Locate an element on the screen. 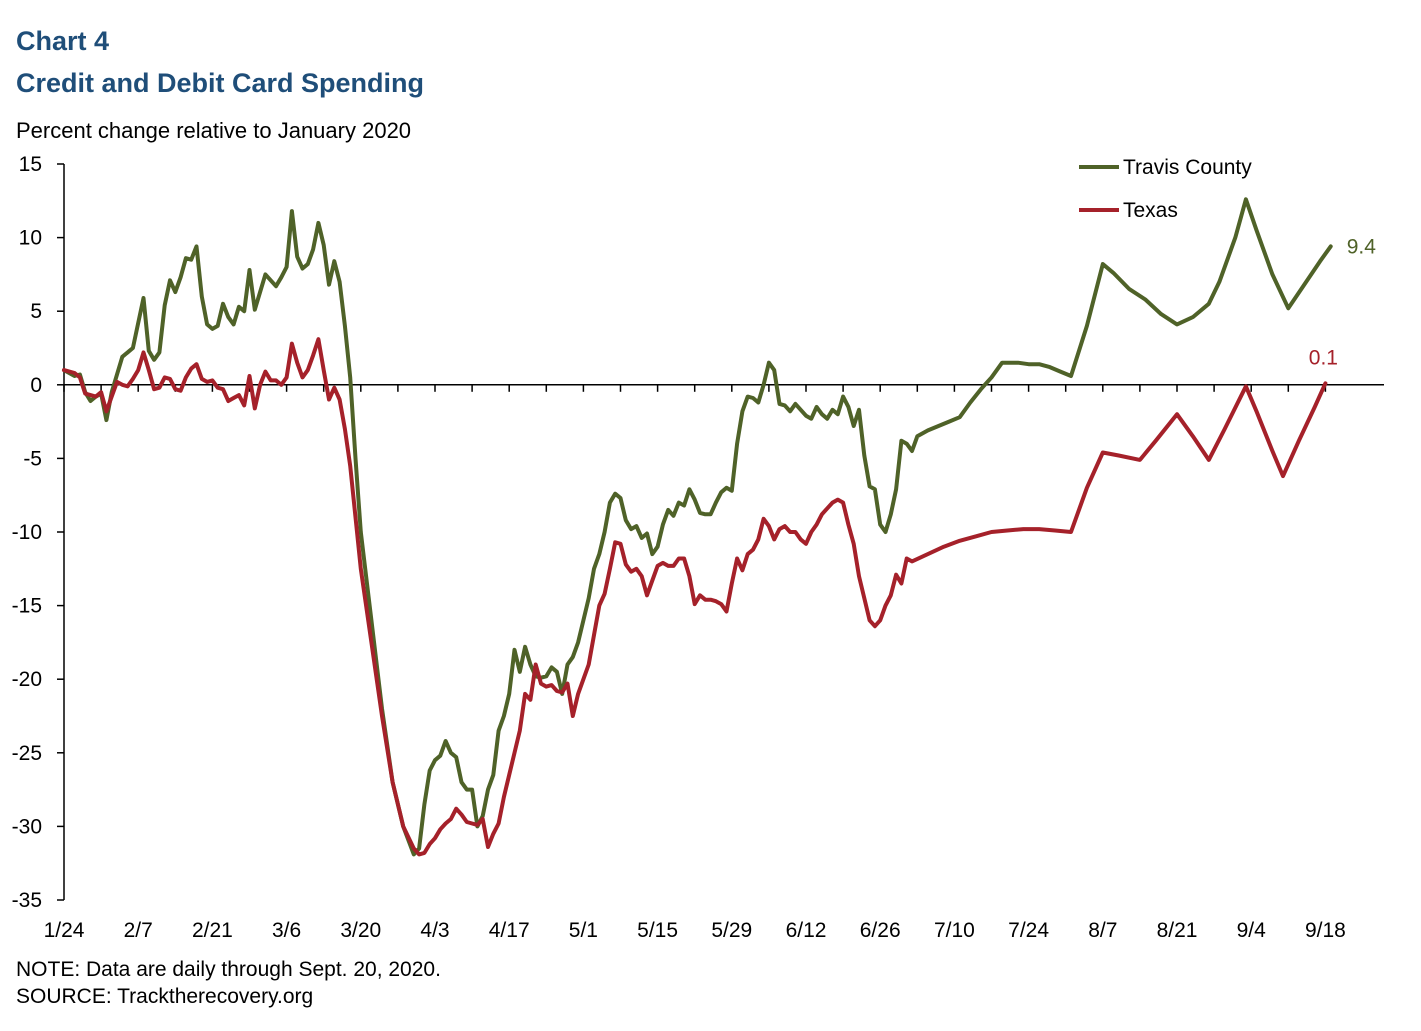 The height and width of the screenshot is (1031, 1421). x-tick-label: 3/6 is located at coordinates (286, 930).